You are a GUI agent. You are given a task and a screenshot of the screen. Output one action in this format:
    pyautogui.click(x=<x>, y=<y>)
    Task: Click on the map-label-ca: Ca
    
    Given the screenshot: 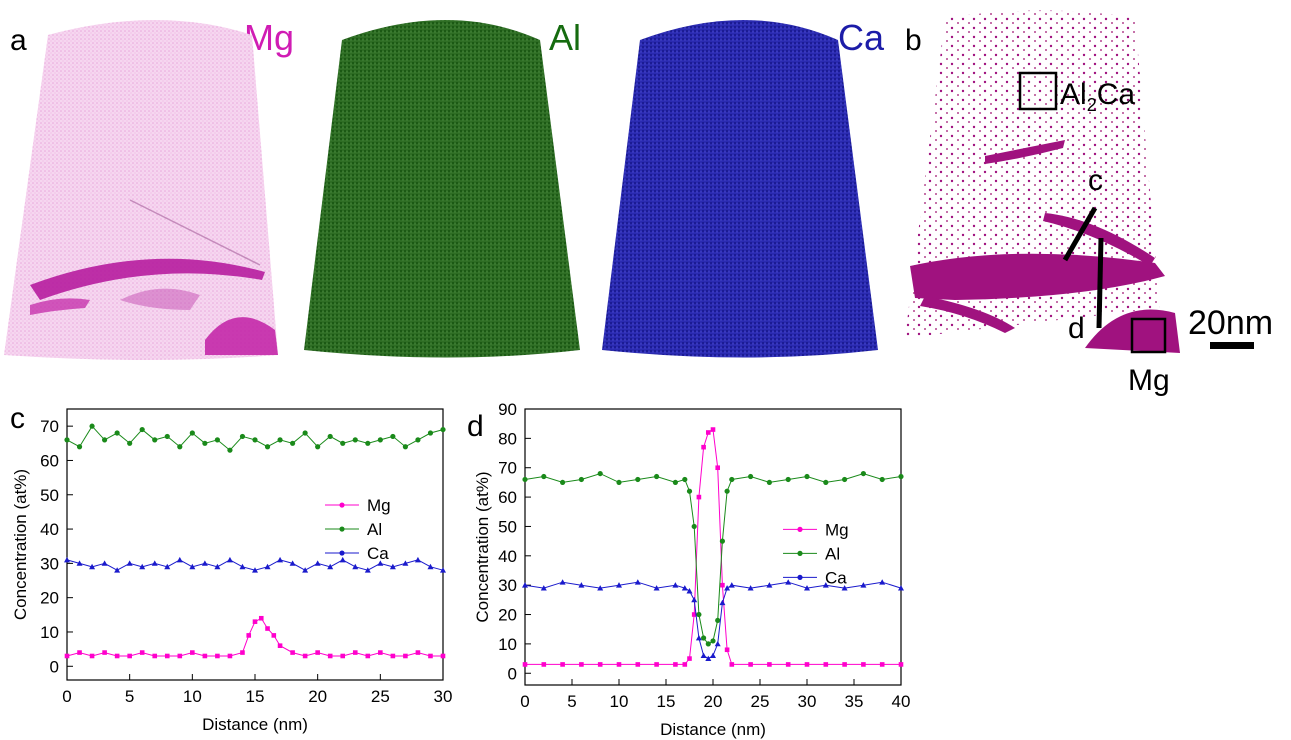 What is the action you would take?
    pyautogui.click(x=861, y=37)
    